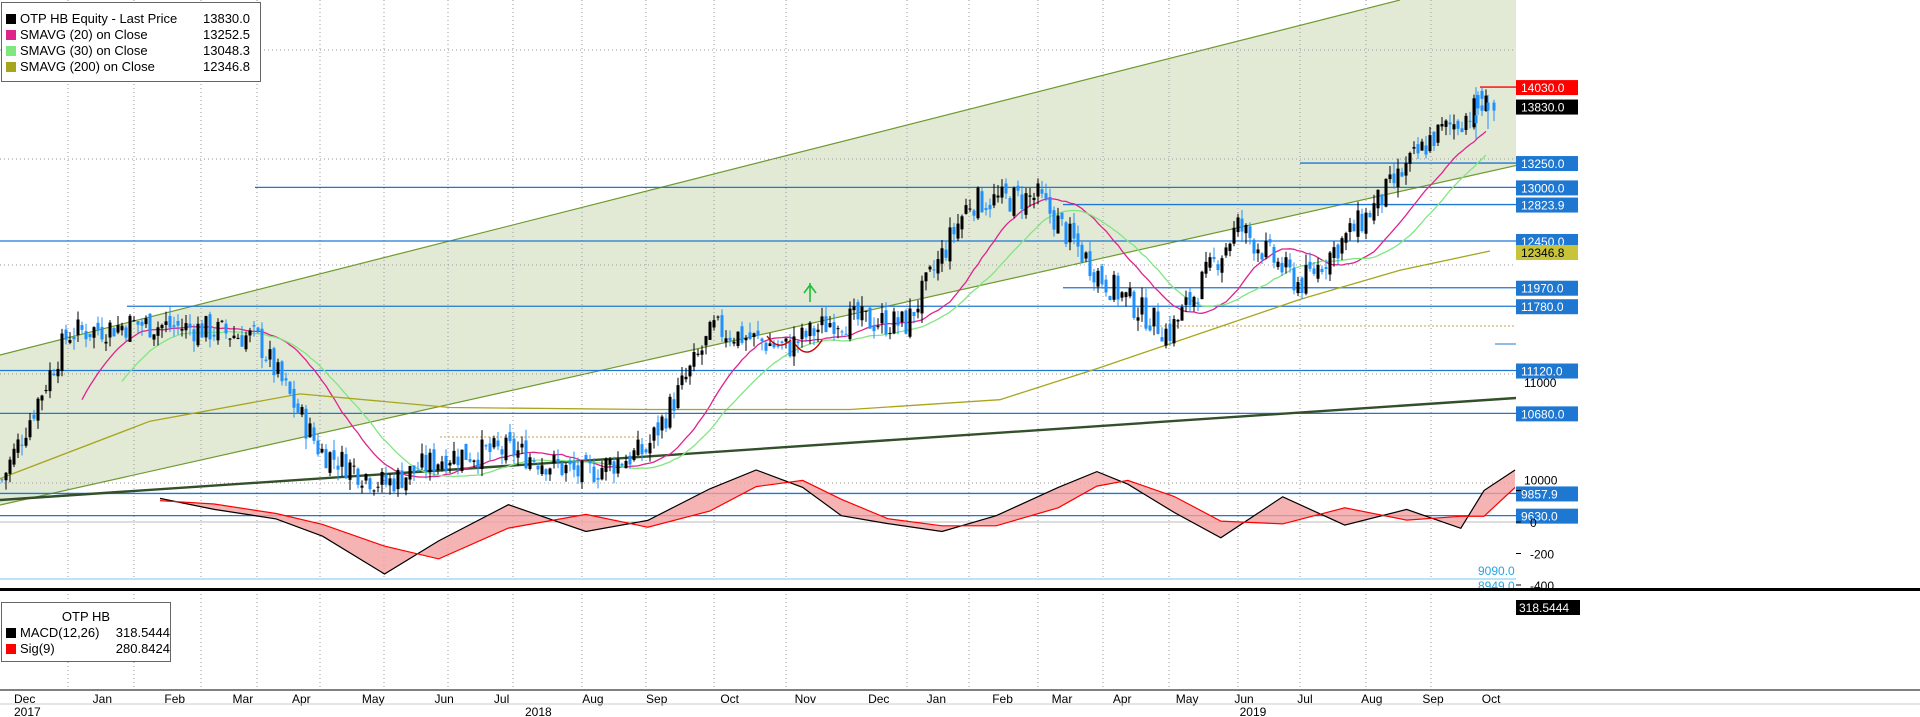 Image resolution: width=1920 pixels, height=717 pixels. What do you see at coordinates (11, 67) in the screenshot?
I see `legend-swatch` at bounding box center [11, 67].